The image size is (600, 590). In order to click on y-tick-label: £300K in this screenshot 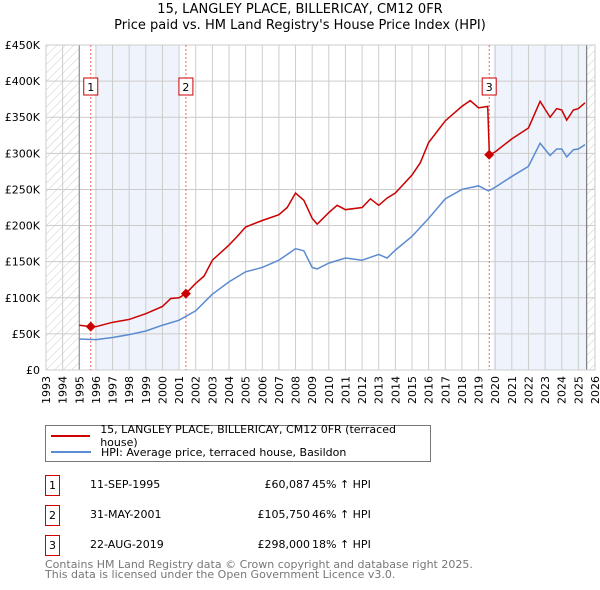, I will do `click(23, 153)`.